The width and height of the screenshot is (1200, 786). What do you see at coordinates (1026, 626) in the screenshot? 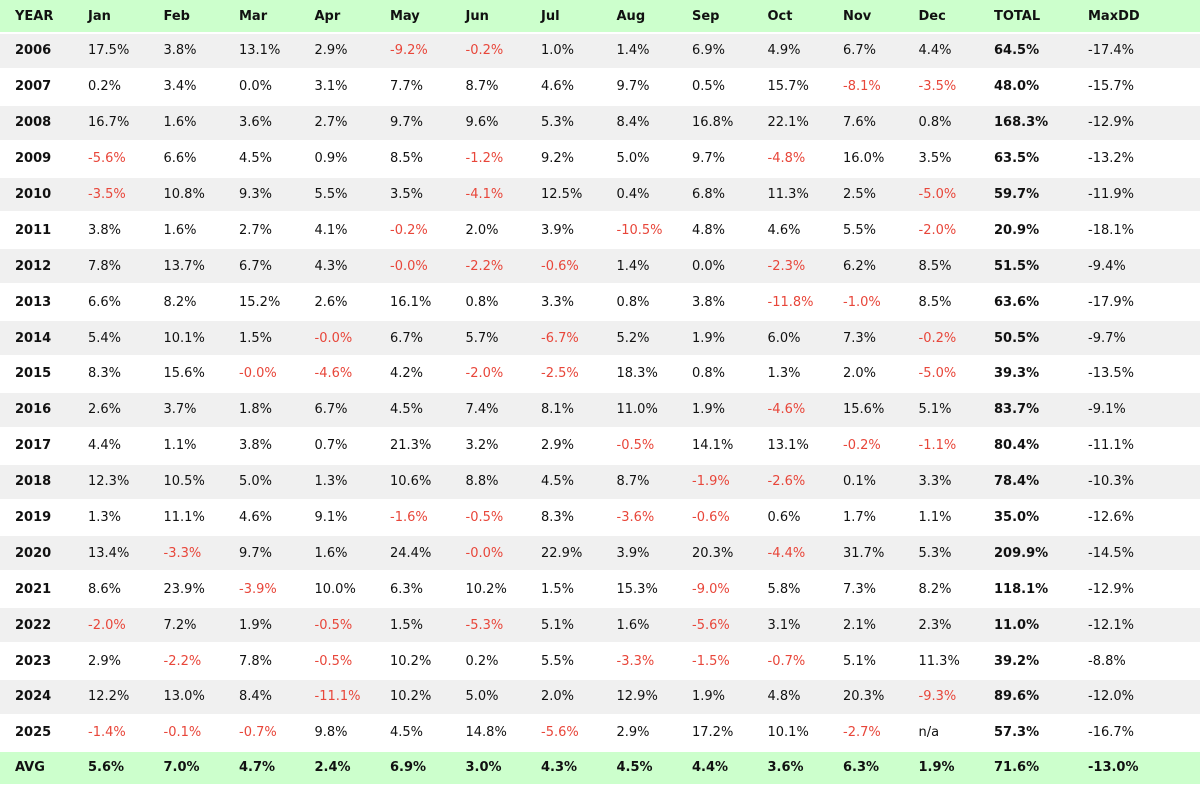
I see `total-cell: 11.0%` at bounding box center [1026, 626].